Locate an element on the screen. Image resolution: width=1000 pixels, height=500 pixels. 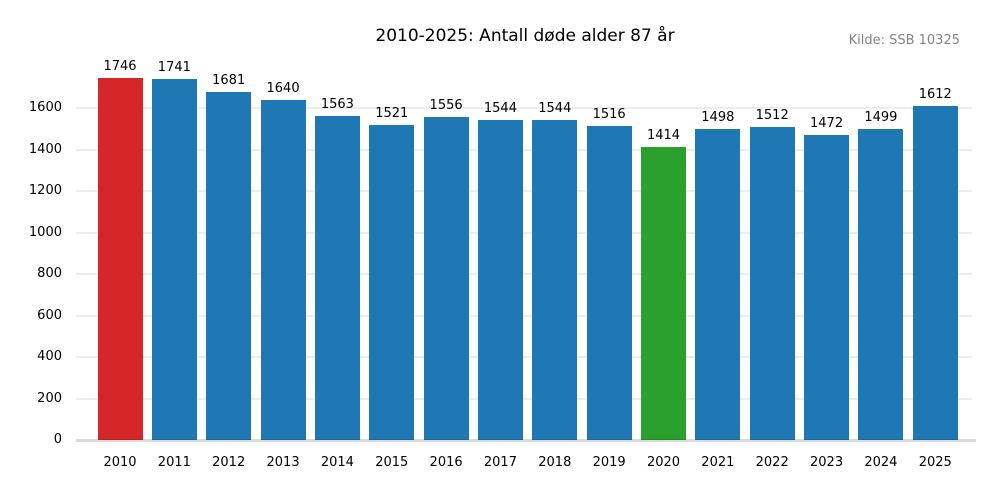
x-tick-label: 2019 is located at coordinates (609, 462).